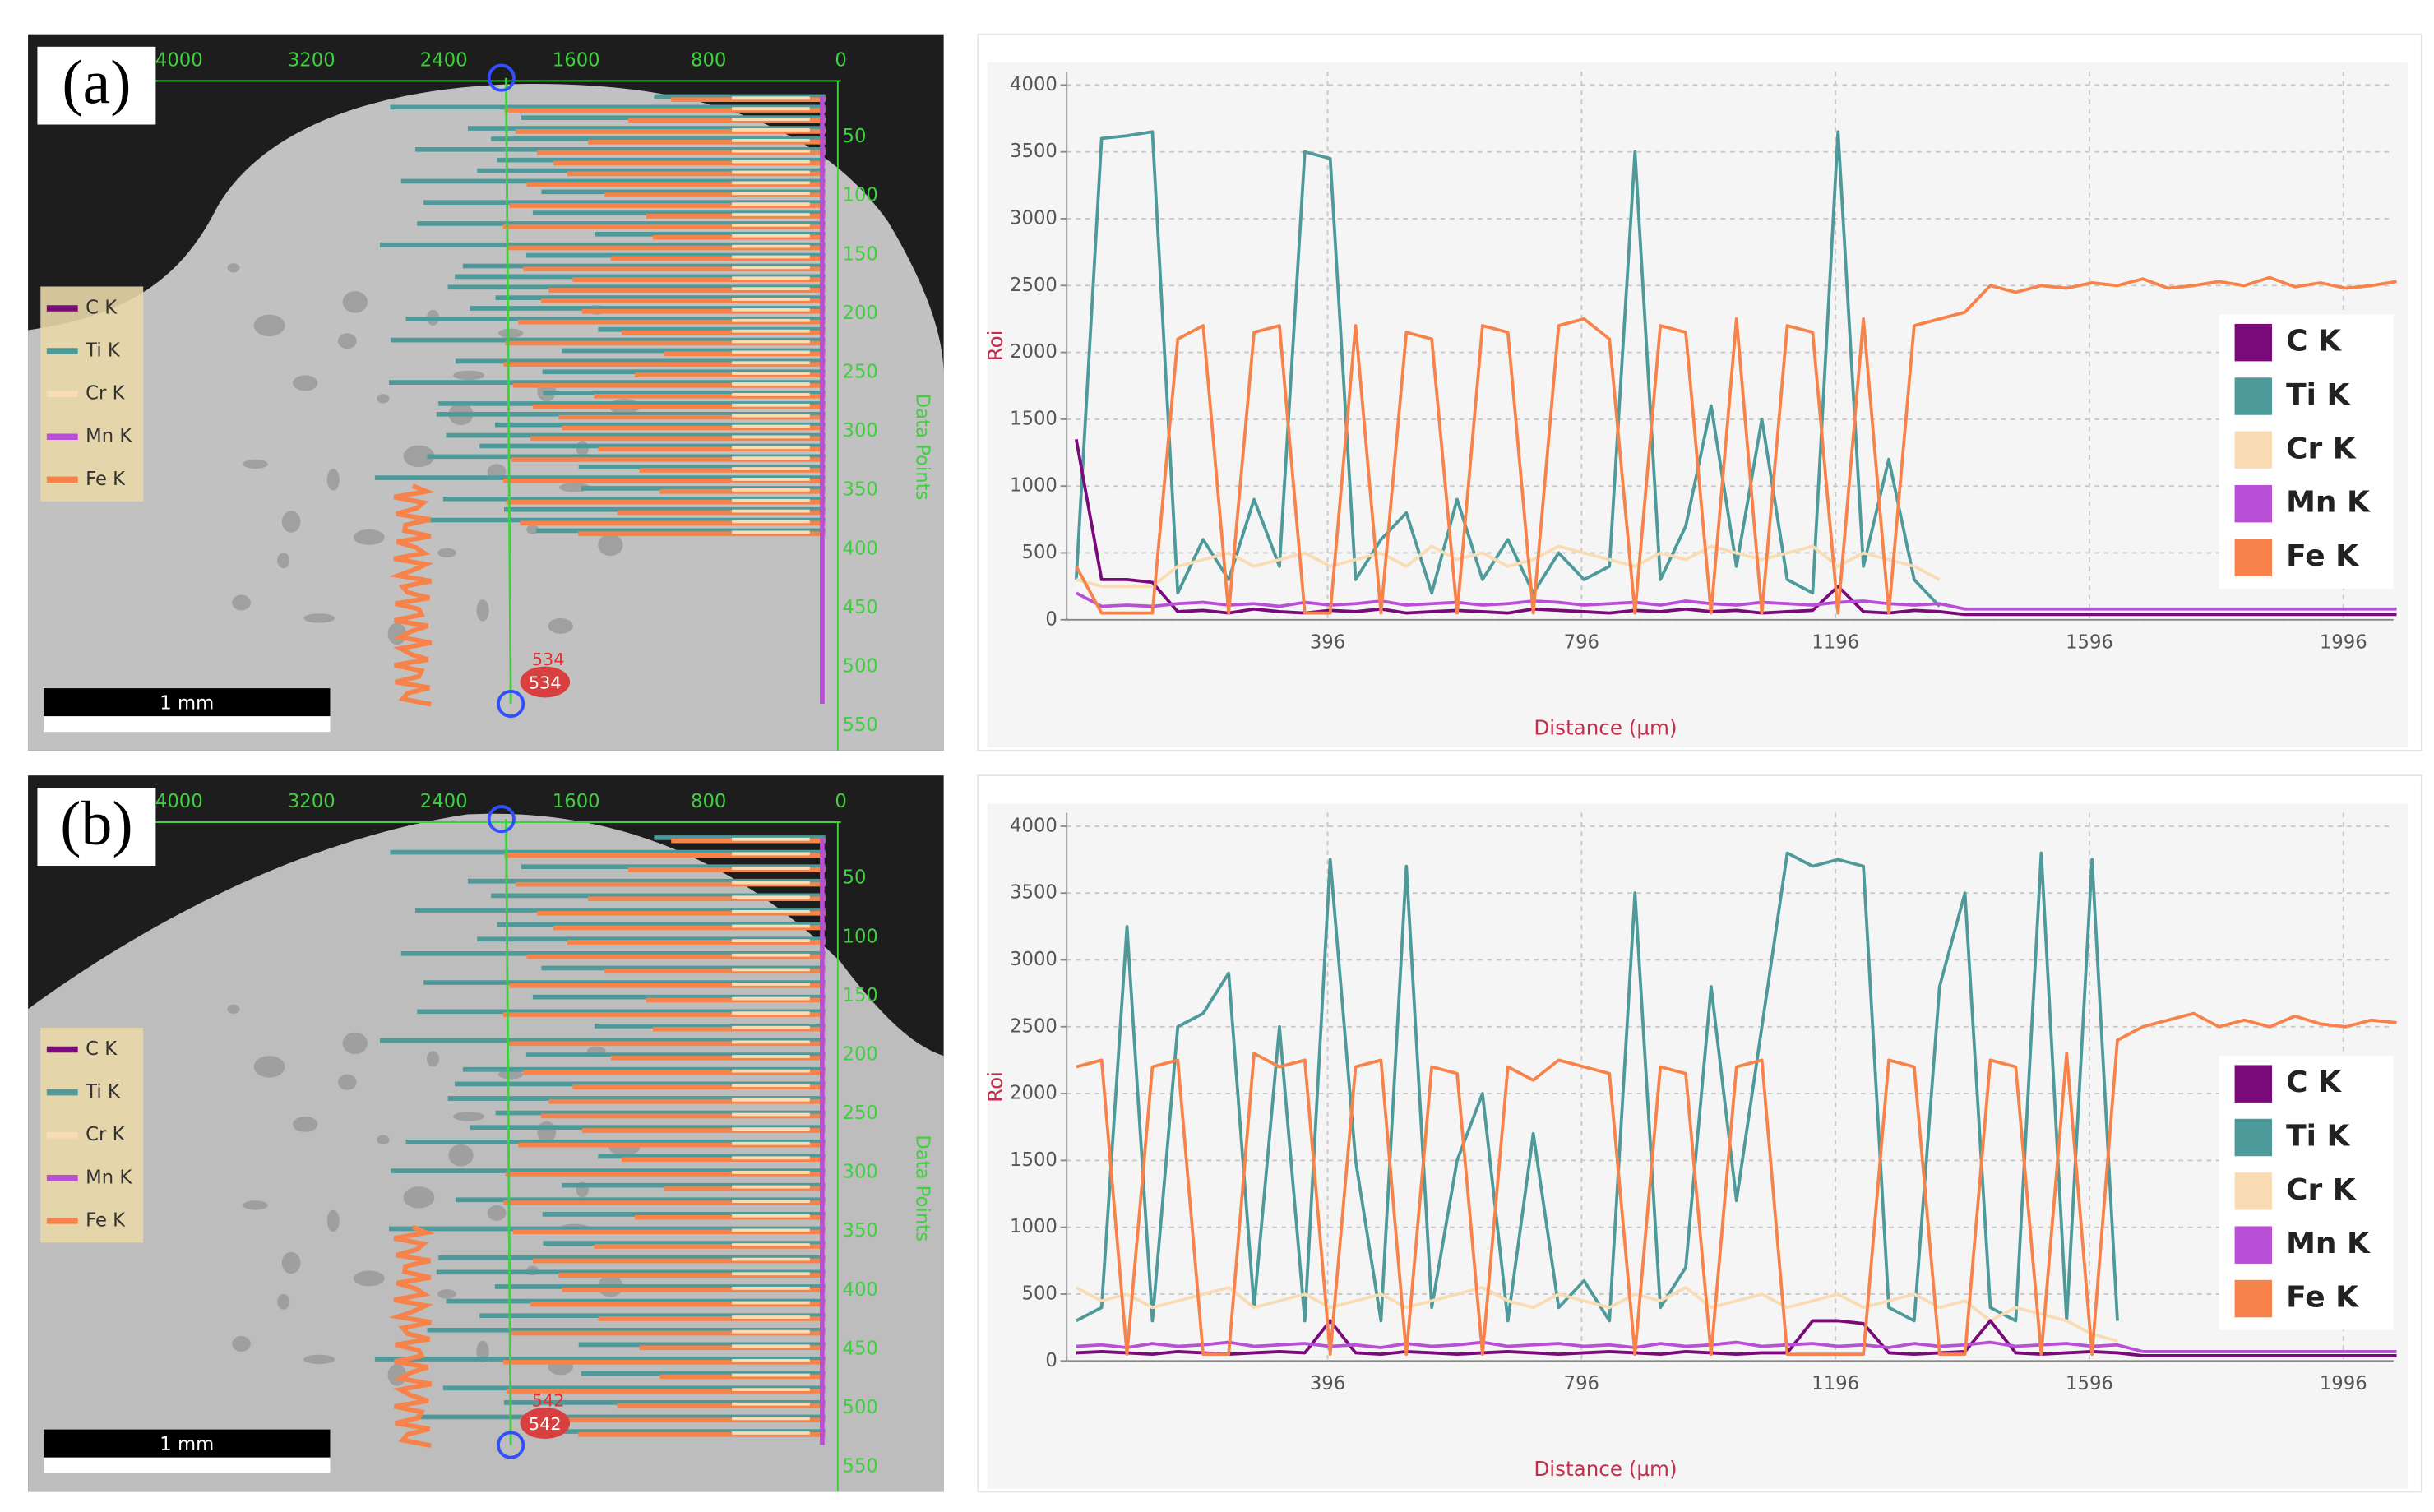  I want to click on marker-label-small: 542, so click(548, 1401).